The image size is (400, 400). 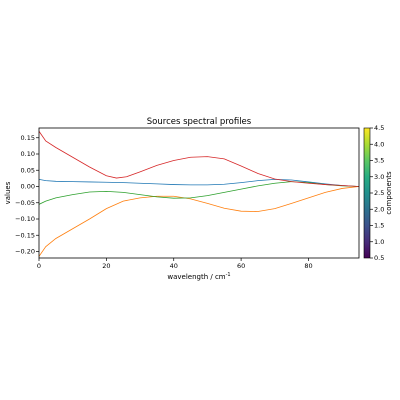 What do you see at coordinates (367, 193) in the screenshot?
I see `colorbar` at bounding box center [367, 193].